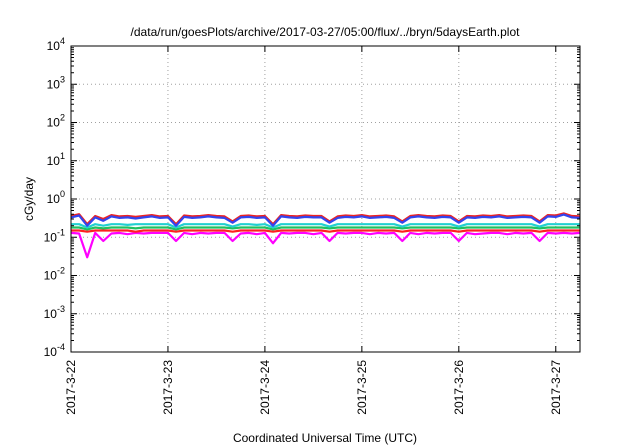 The width and height of the screenshot is (640, 448). I want to click on series-group, so click(325, 235).